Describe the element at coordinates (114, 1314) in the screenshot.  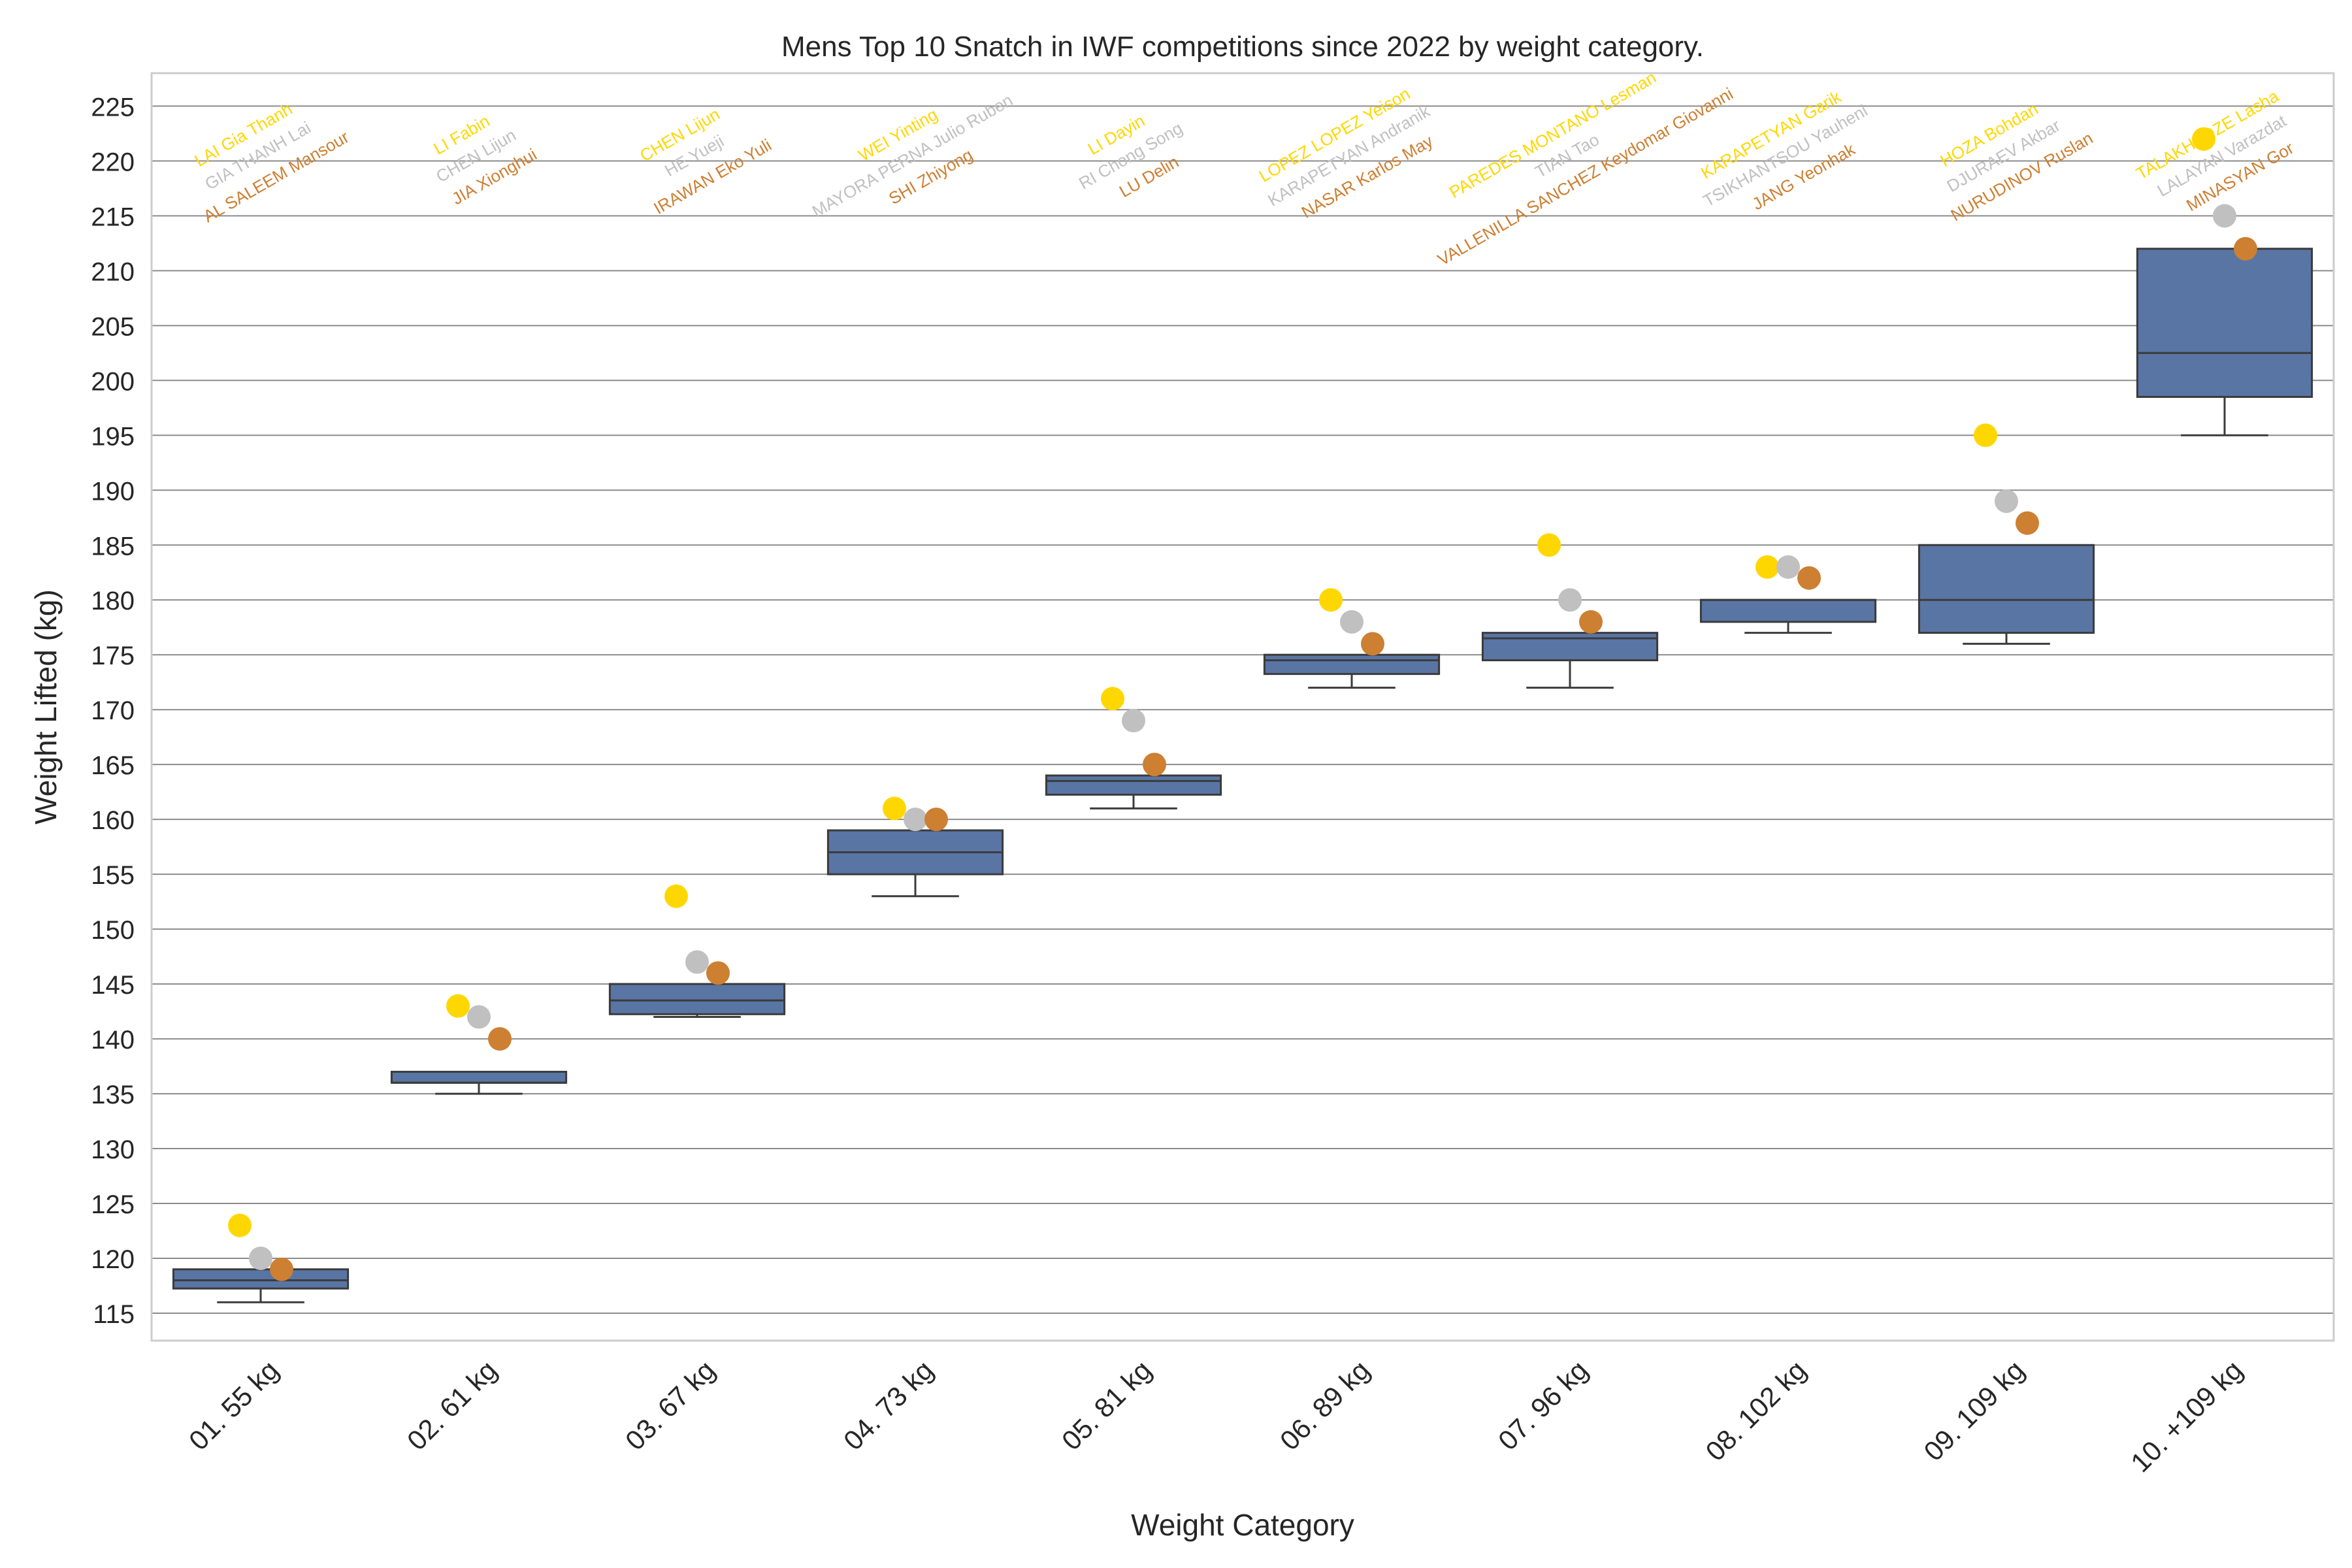
I see `y-tick-label: 115` at that location.